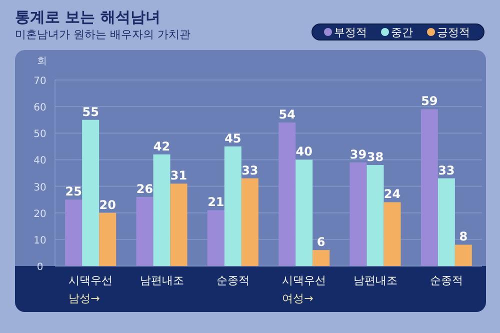 The height and width of the screenshot is (333, 500). Describe the element at coordinates (87, 17) in the screenshot. I see `chart-title: 통계로 보는 해석남녀` at that location.